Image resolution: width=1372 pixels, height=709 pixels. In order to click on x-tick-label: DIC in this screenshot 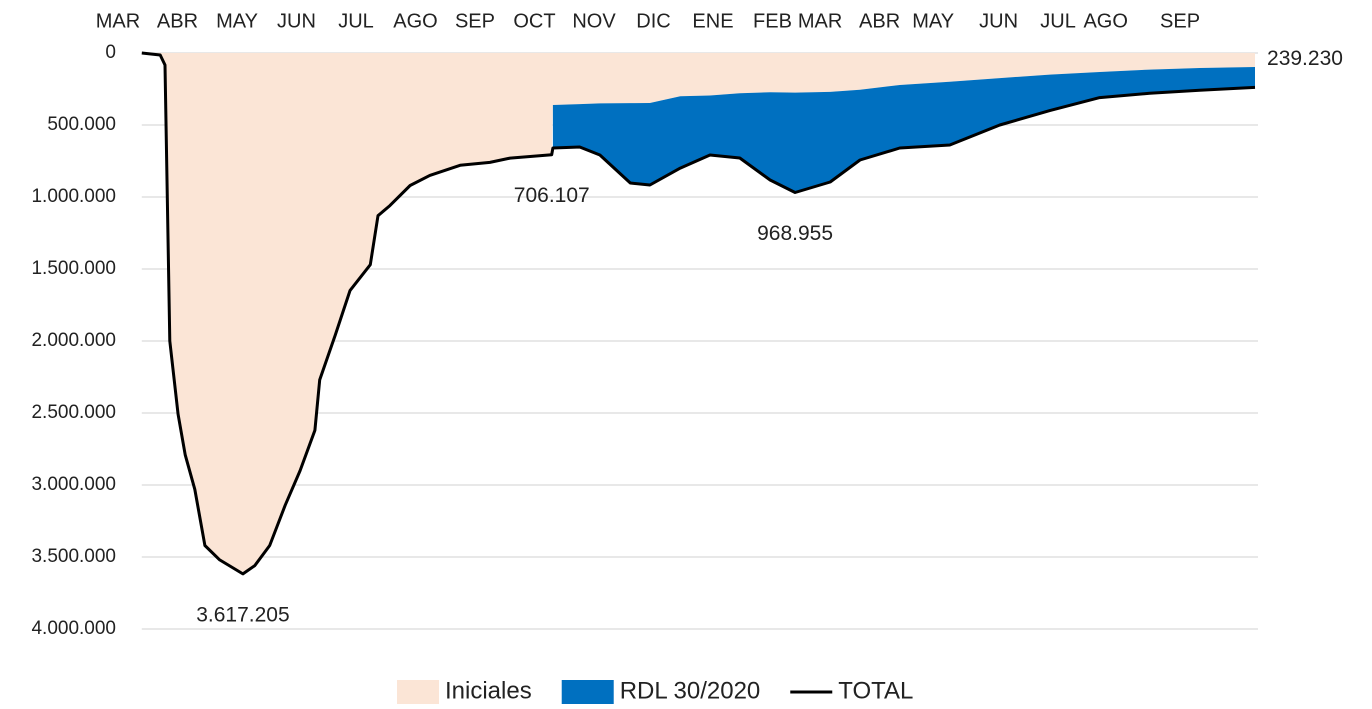, I will do `click(653, 21)`.